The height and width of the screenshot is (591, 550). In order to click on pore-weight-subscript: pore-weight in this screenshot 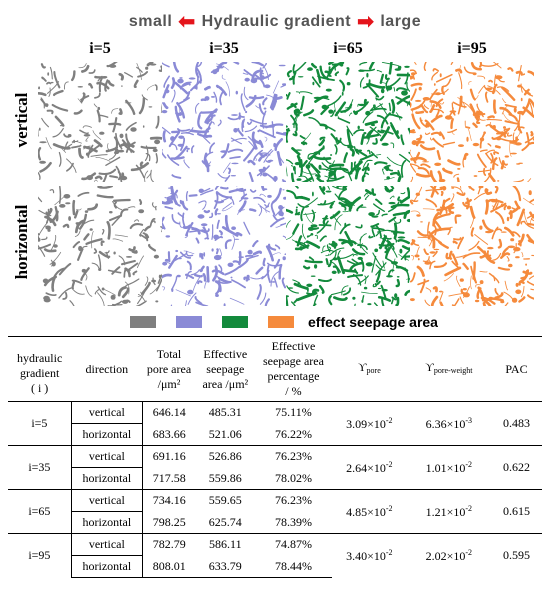, I will do `click(453, 370)`.